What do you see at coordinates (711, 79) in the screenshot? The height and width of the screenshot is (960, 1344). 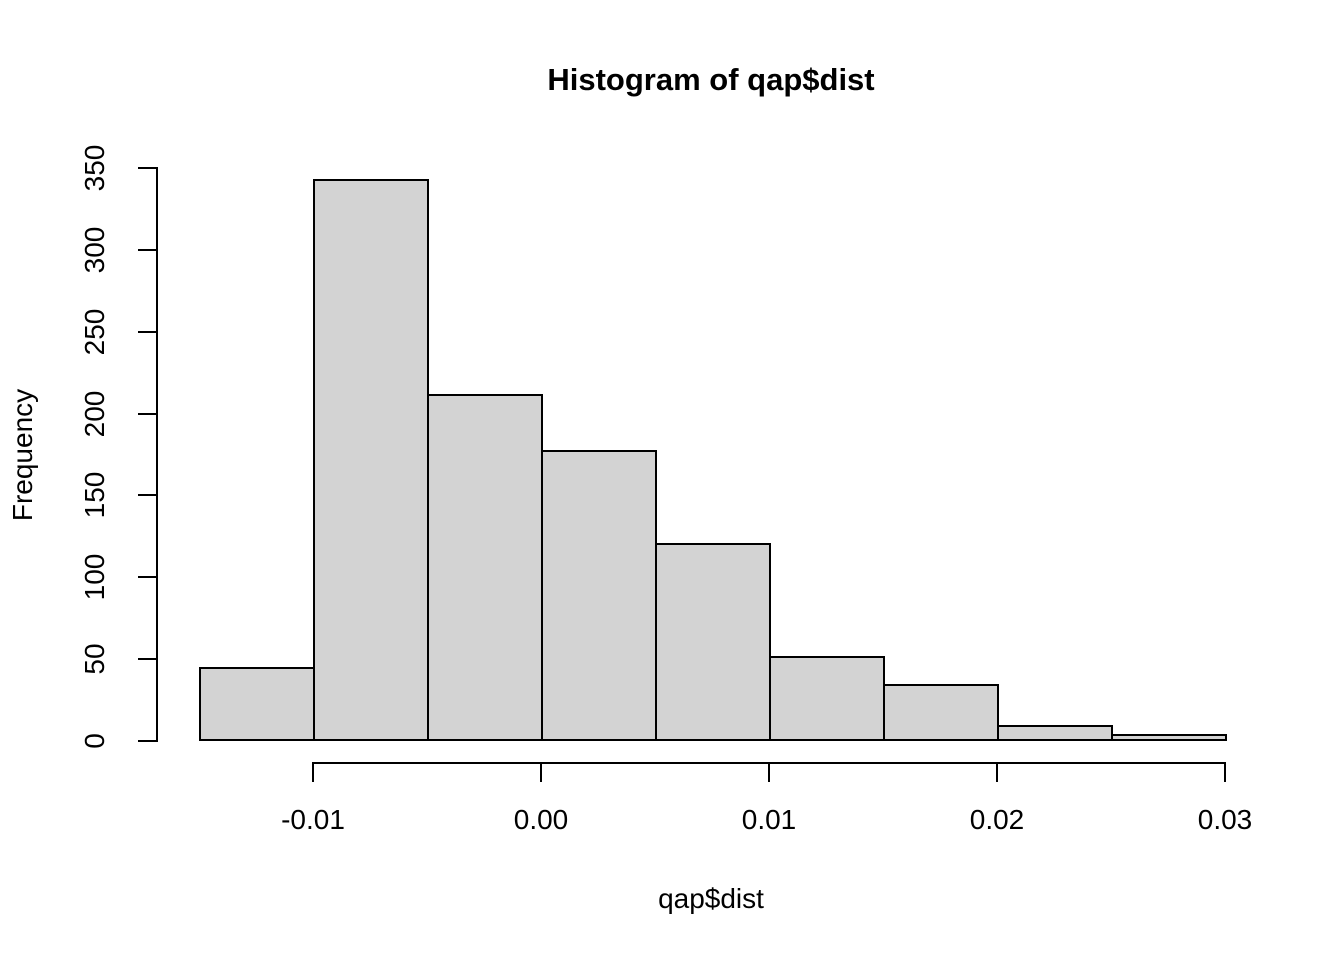 I see `chart-title: Histogram of qap$dist` at bounding box center [711, 79].